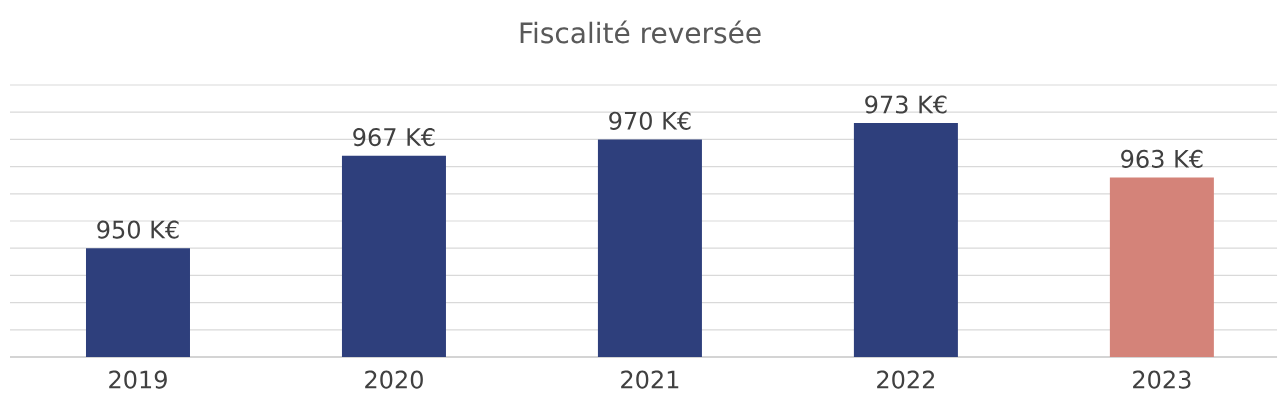 The height and width of the screenshot is (406, 1280). What do you see at coordinates (906, 379) in the screenshot?
I see `x-tick-label: 2022` at bounding box center [906, 379].